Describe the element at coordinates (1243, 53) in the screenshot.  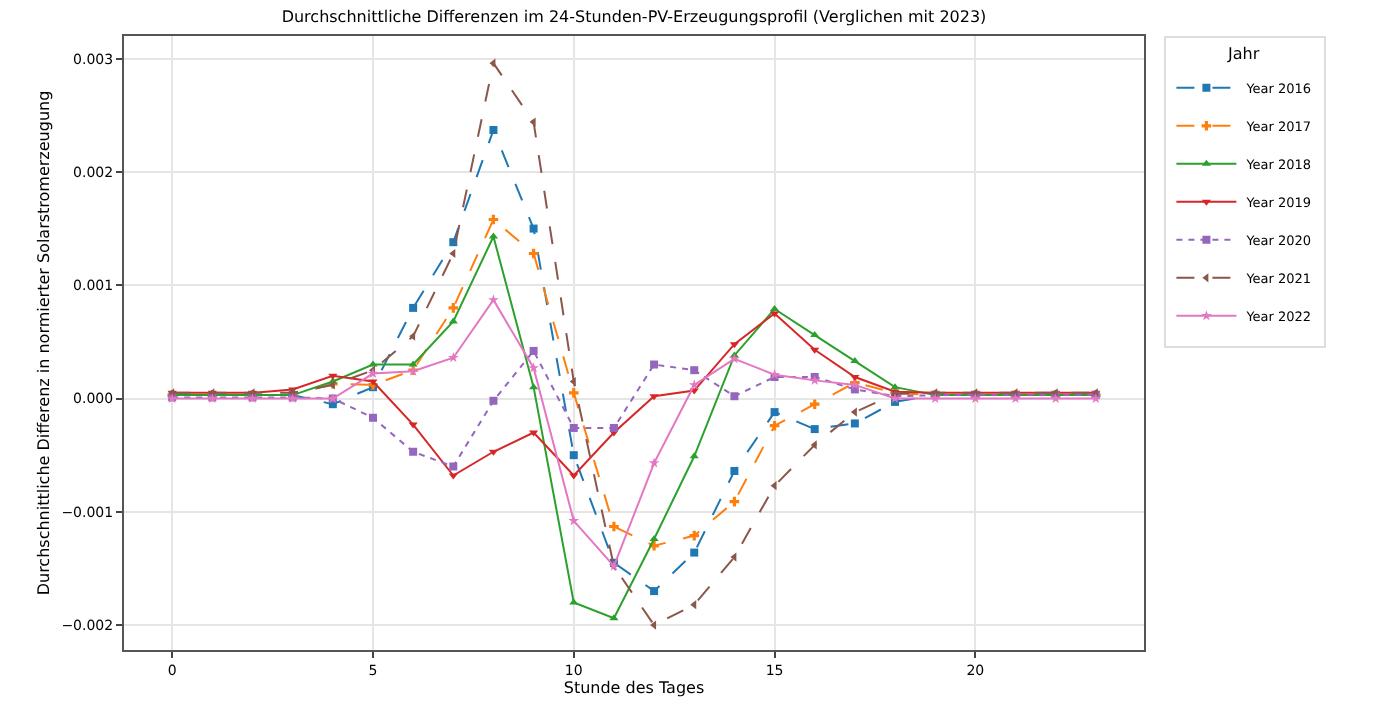
I see `legend-title: Jahr` at that location.